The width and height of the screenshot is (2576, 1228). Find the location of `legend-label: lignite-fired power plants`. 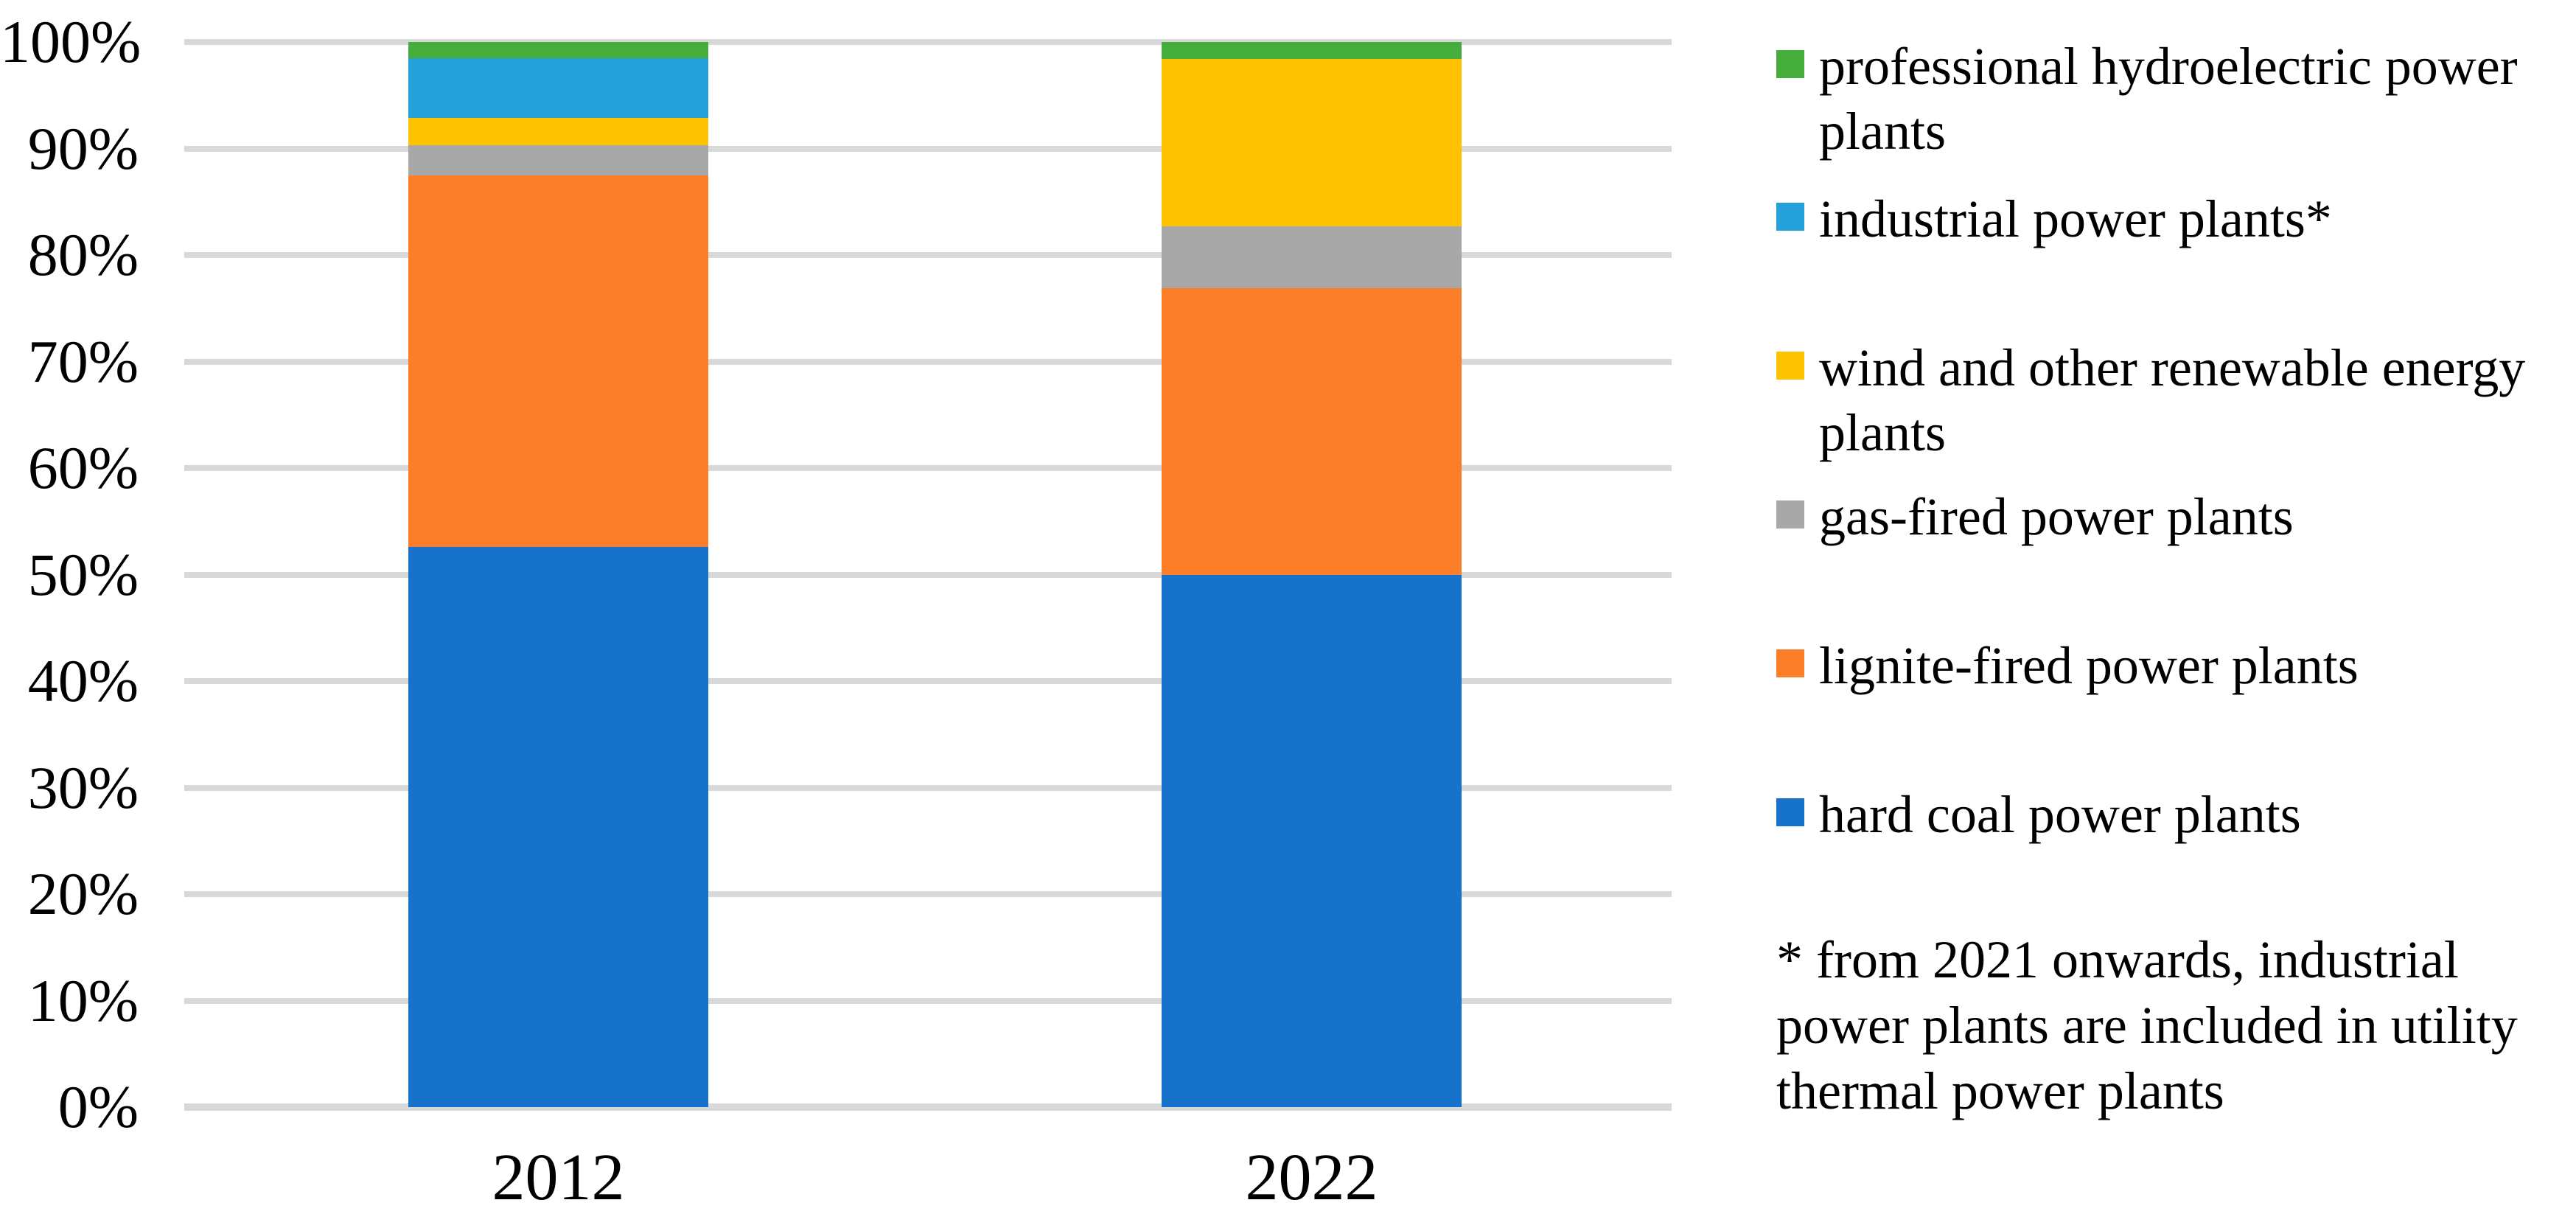

legend-label: lignite-fired power plants is located at coordinates (2089, 665).